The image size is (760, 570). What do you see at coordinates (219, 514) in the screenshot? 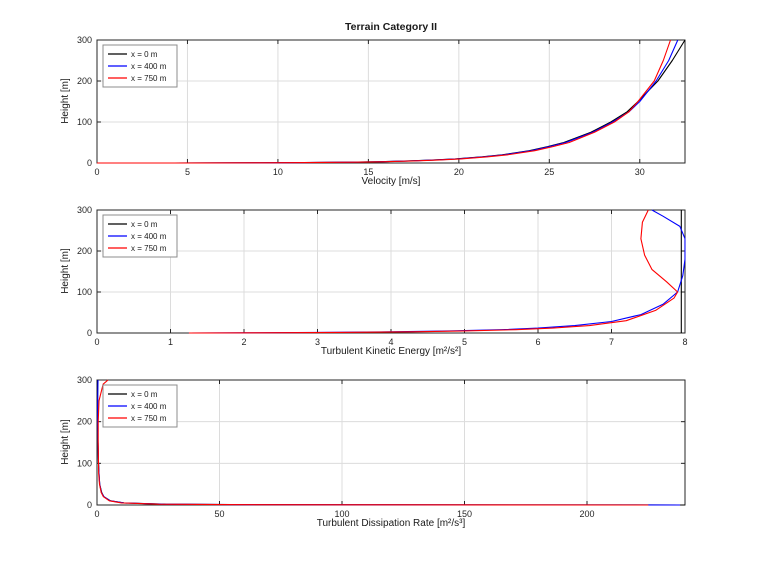
I see `x-tick-label: 50` at bounding box center [219, 514].